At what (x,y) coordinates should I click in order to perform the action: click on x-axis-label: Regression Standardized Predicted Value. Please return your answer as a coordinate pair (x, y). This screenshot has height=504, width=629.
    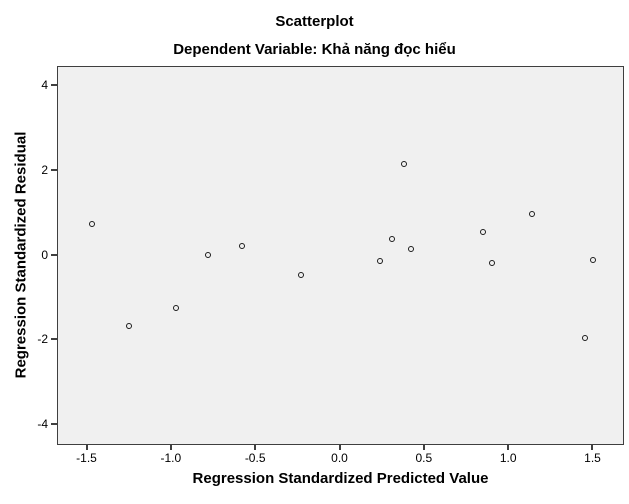
    Looking at the image, I should click on (340, 478).